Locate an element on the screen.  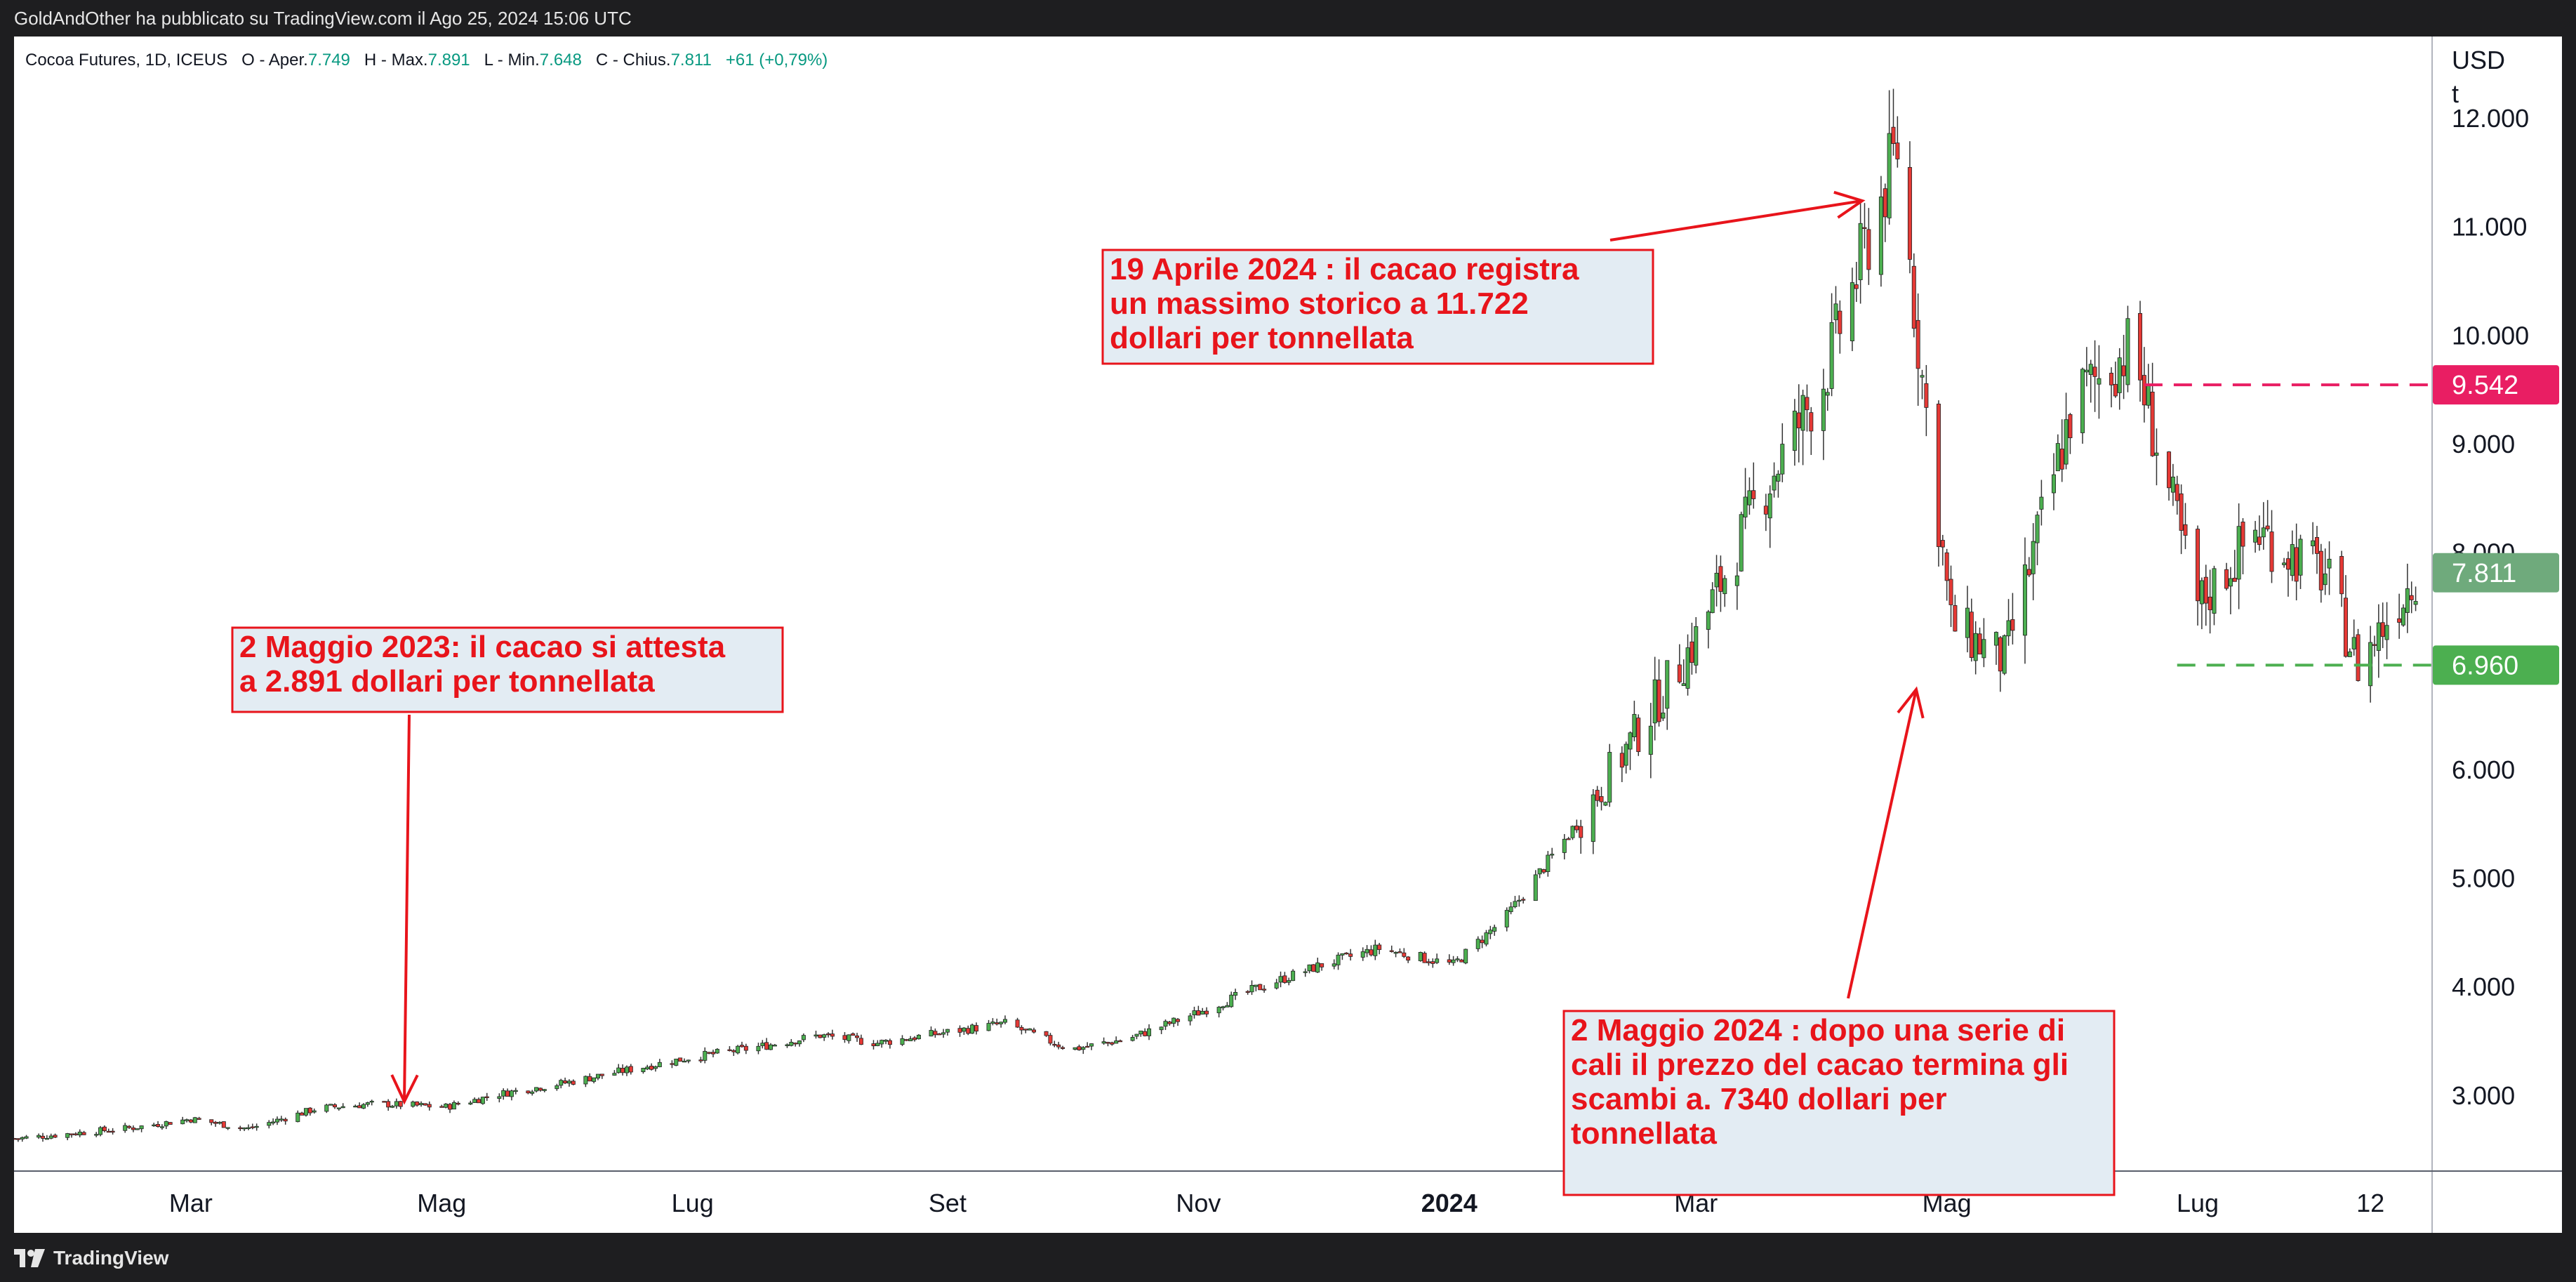
arrow-april-2024-head is located at coordinates (1850, 204).